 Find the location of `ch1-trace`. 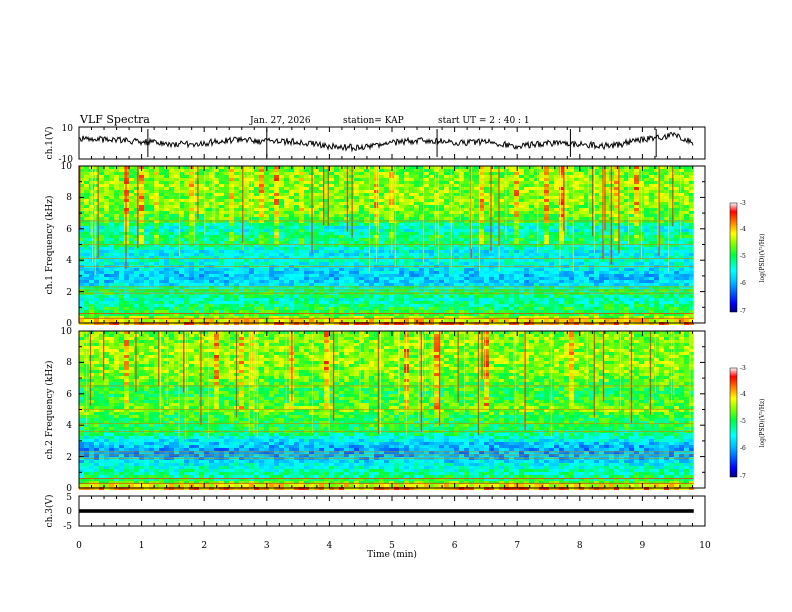

ch1-trace is located at coordinates (386, 142).